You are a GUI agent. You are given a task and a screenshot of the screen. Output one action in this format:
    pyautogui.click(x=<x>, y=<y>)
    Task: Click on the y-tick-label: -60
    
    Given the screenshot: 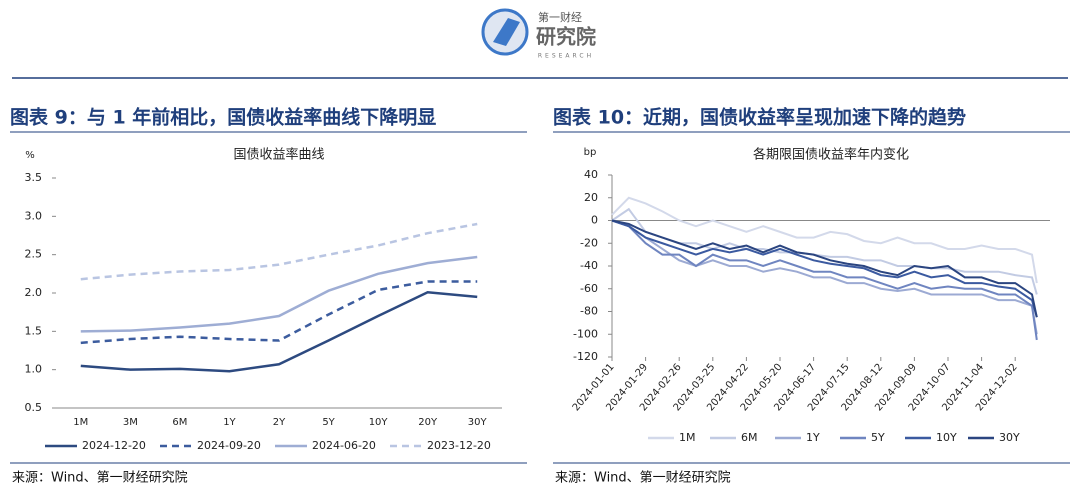 What is the action you would take?
    pyautogui.click(x=589, y=288)
    